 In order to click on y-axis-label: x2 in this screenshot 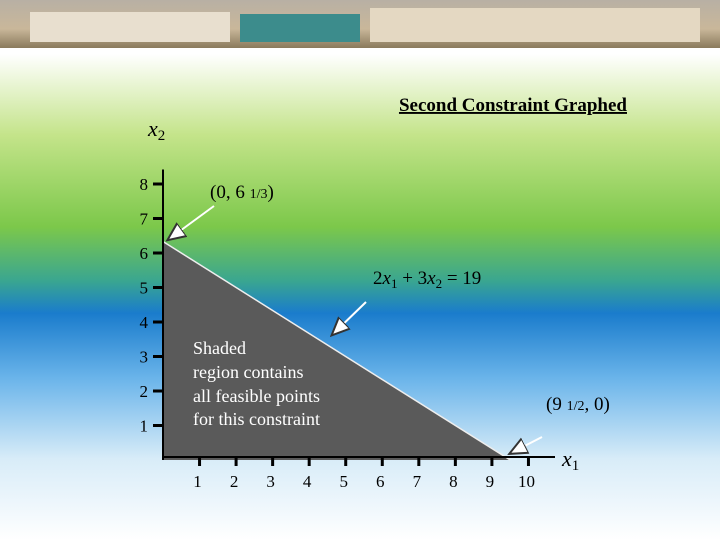, I will do `click(156, 130)`.